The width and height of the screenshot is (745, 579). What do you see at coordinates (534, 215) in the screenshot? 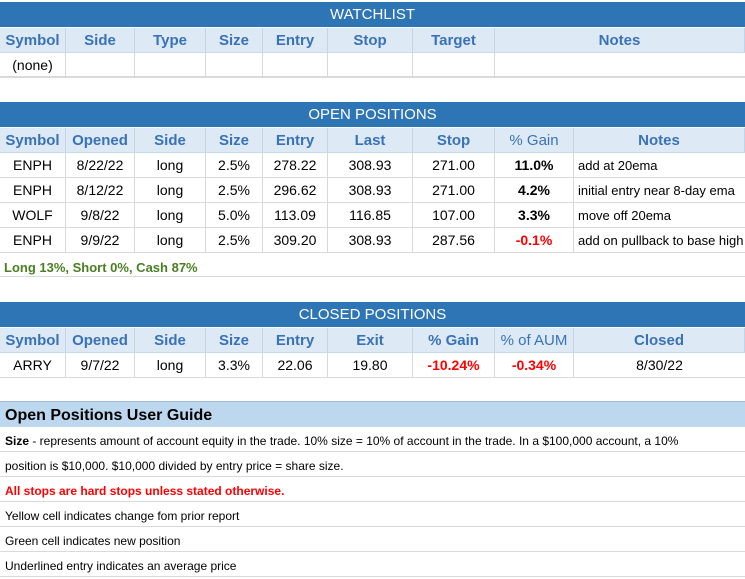
I see `cell-gain: 3.3%` at bounding box center [534, 215].